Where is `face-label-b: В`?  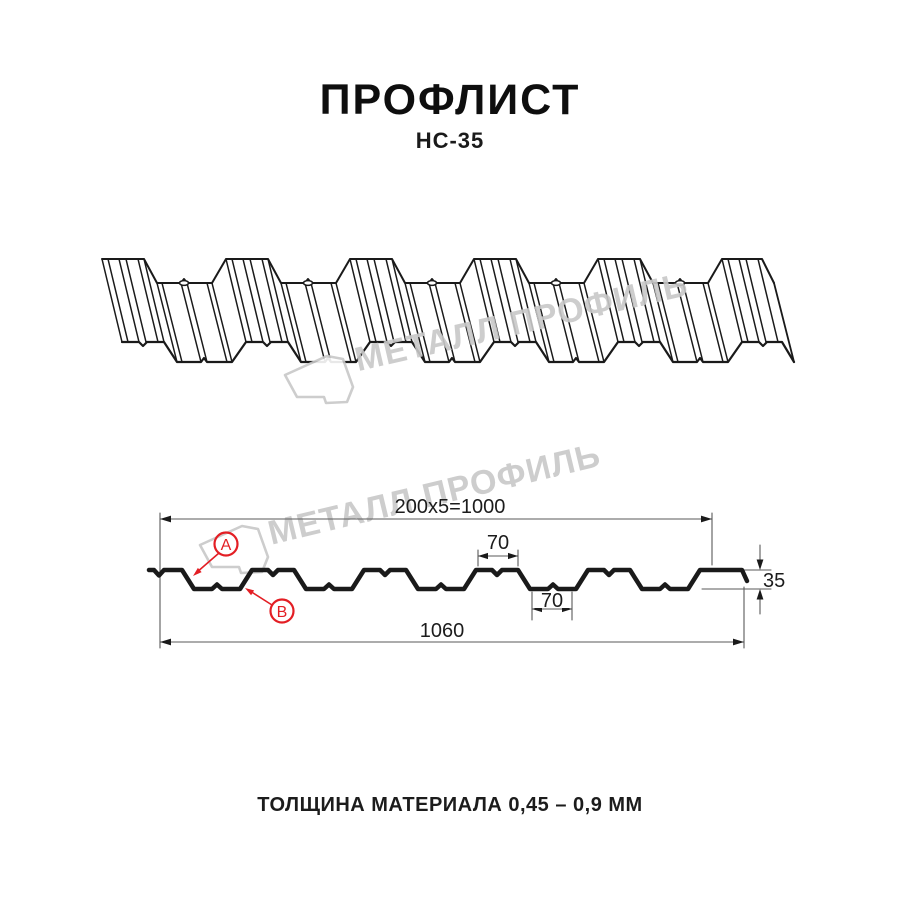 face-label-b: В is located at coordinates (282, 612).